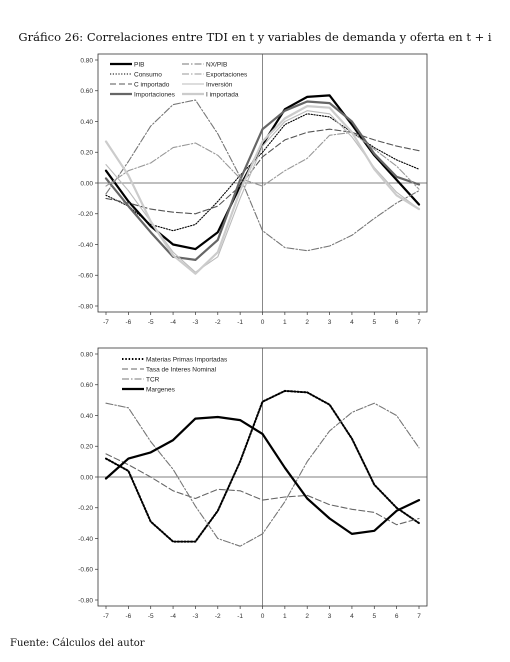  What do you see at coordinates (152, 84) in the screenshot?
I see `legend-label: C importado` at bounding box center [152, 84].